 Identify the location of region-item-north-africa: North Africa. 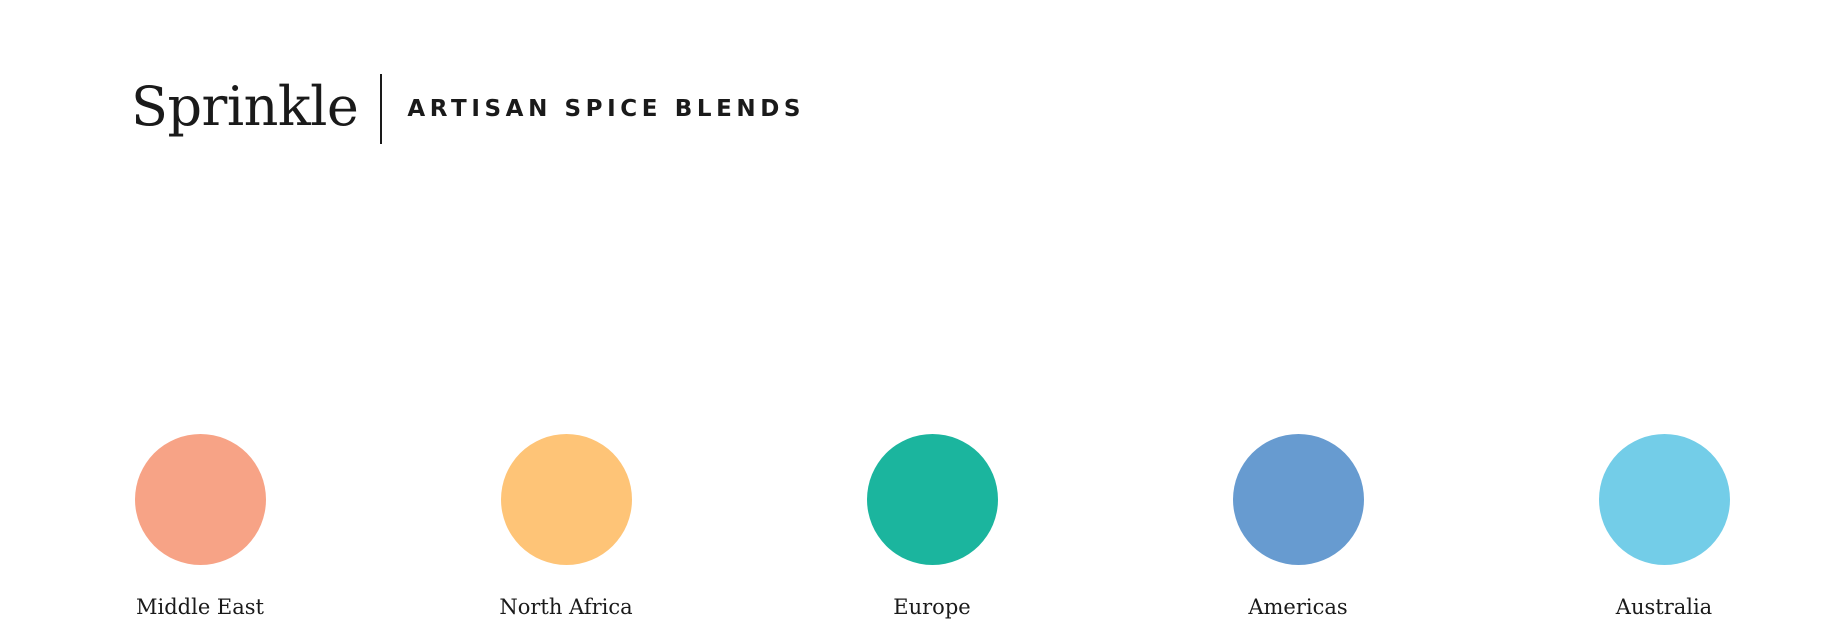
(566, 526).